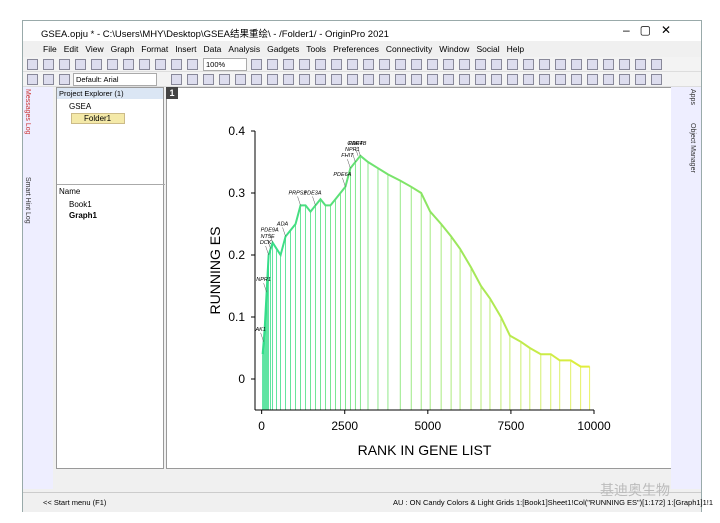 The image size is (720, 523). Describe the element at coordinates (27, 112) in the screenshot. I see `side-label: Messages Log` at that location.